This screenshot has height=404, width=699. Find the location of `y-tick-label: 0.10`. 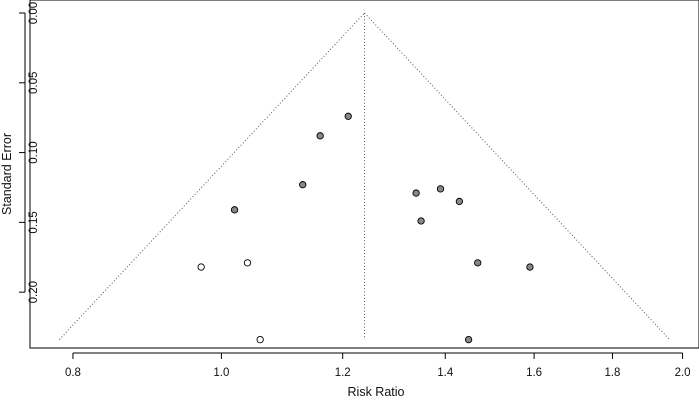

y-tick-label: 0.10 is located at coordinates (34, 152).